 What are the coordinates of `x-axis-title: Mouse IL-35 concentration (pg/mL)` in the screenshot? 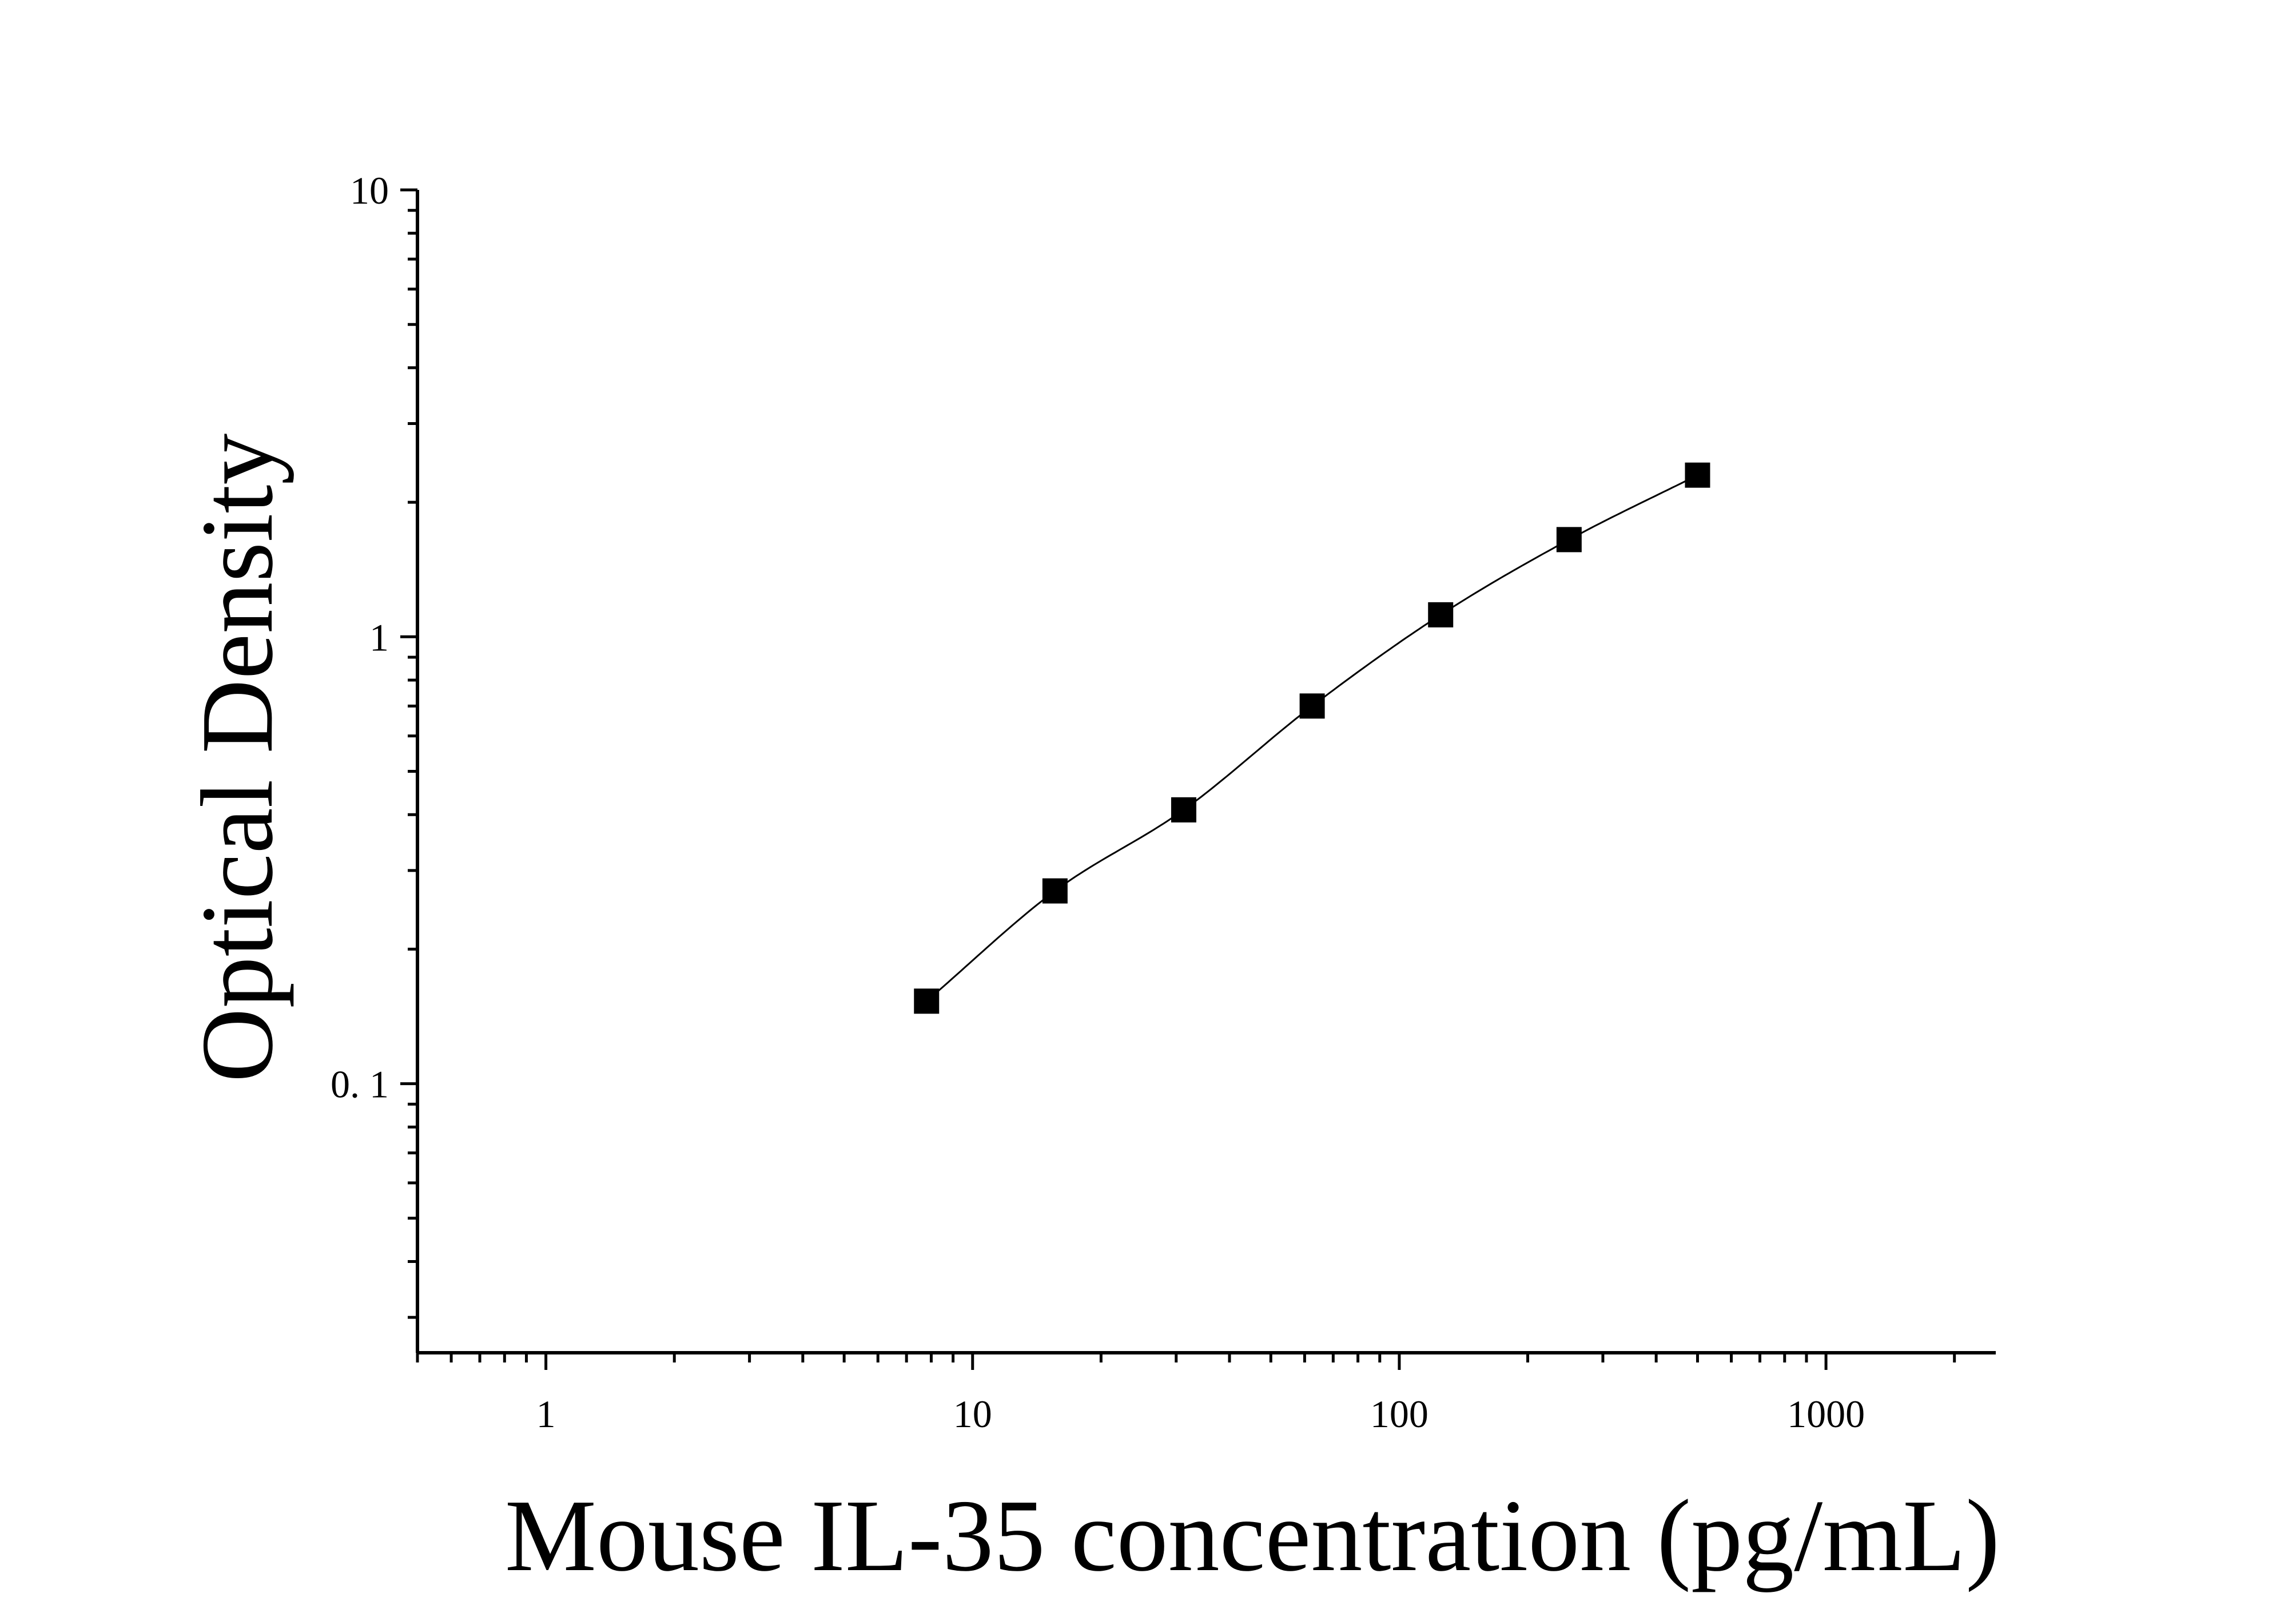 It's located at (1253, 1535).